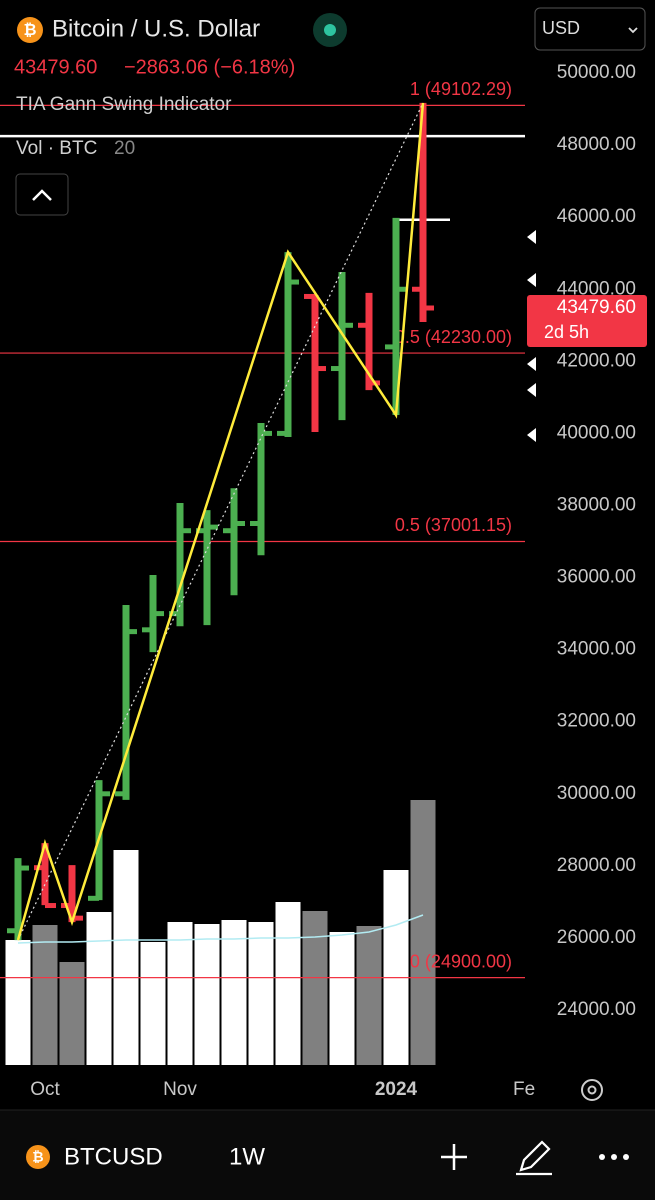 The width and height of the screenshot is (655, 1200). What do you see at coordinates (327, 1158) in the screenshot?
I see `footer: ₿ BTCUSD 1W` at bounding box center [327, 1158].